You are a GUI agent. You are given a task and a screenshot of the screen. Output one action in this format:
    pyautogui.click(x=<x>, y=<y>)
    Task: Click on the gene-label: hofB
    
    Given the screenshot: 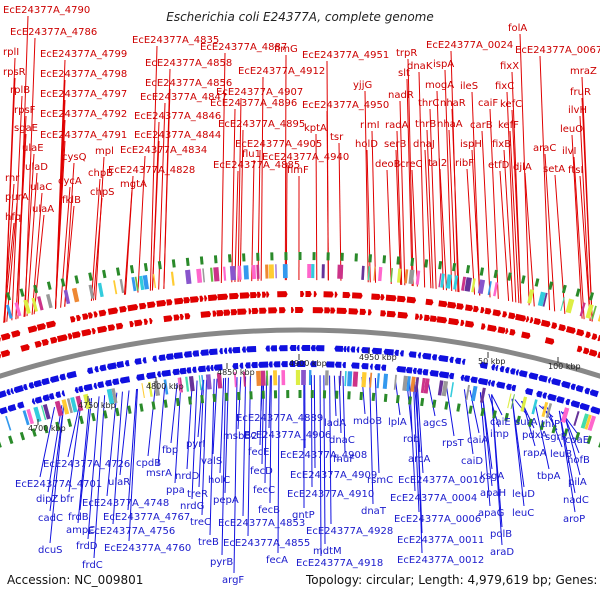 What is the action you would take?
    pyautogui.click(x=578, y=460)
    